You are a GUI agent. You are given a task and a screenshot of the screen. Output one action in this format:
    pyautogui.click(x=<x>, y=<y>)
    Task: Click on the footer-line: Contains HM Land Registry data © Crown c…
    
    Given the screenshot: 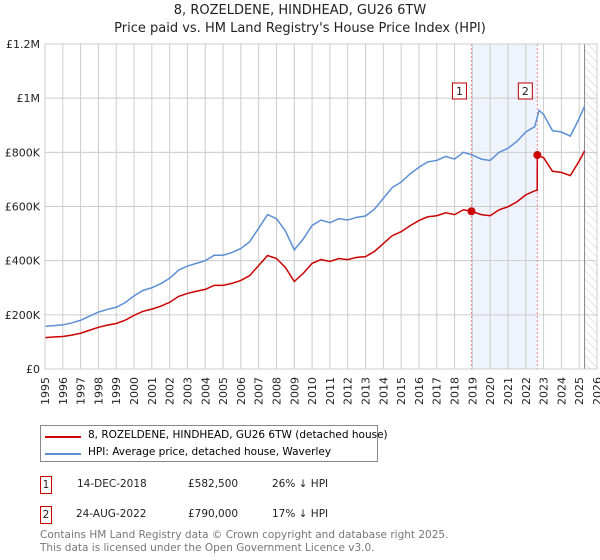 What is the action you would take?
    pyautogui.click(x=244, y=535)
    